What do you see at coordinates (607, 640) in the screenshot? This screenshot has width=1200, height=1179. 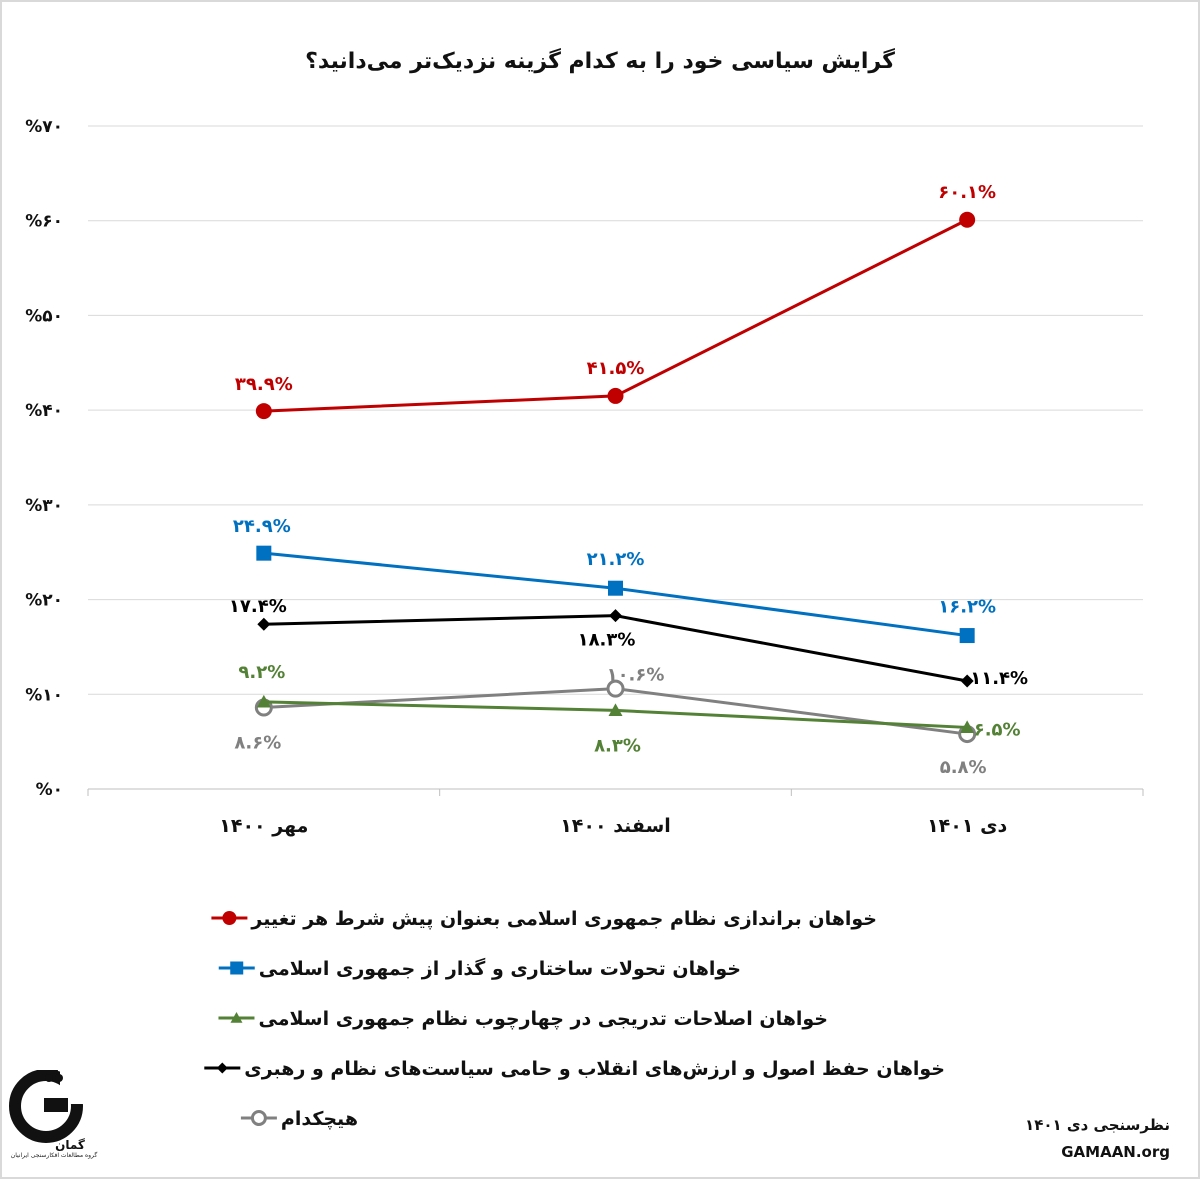 I see `data-label: ۱۸.۳%` at bounding box center [607, 640].